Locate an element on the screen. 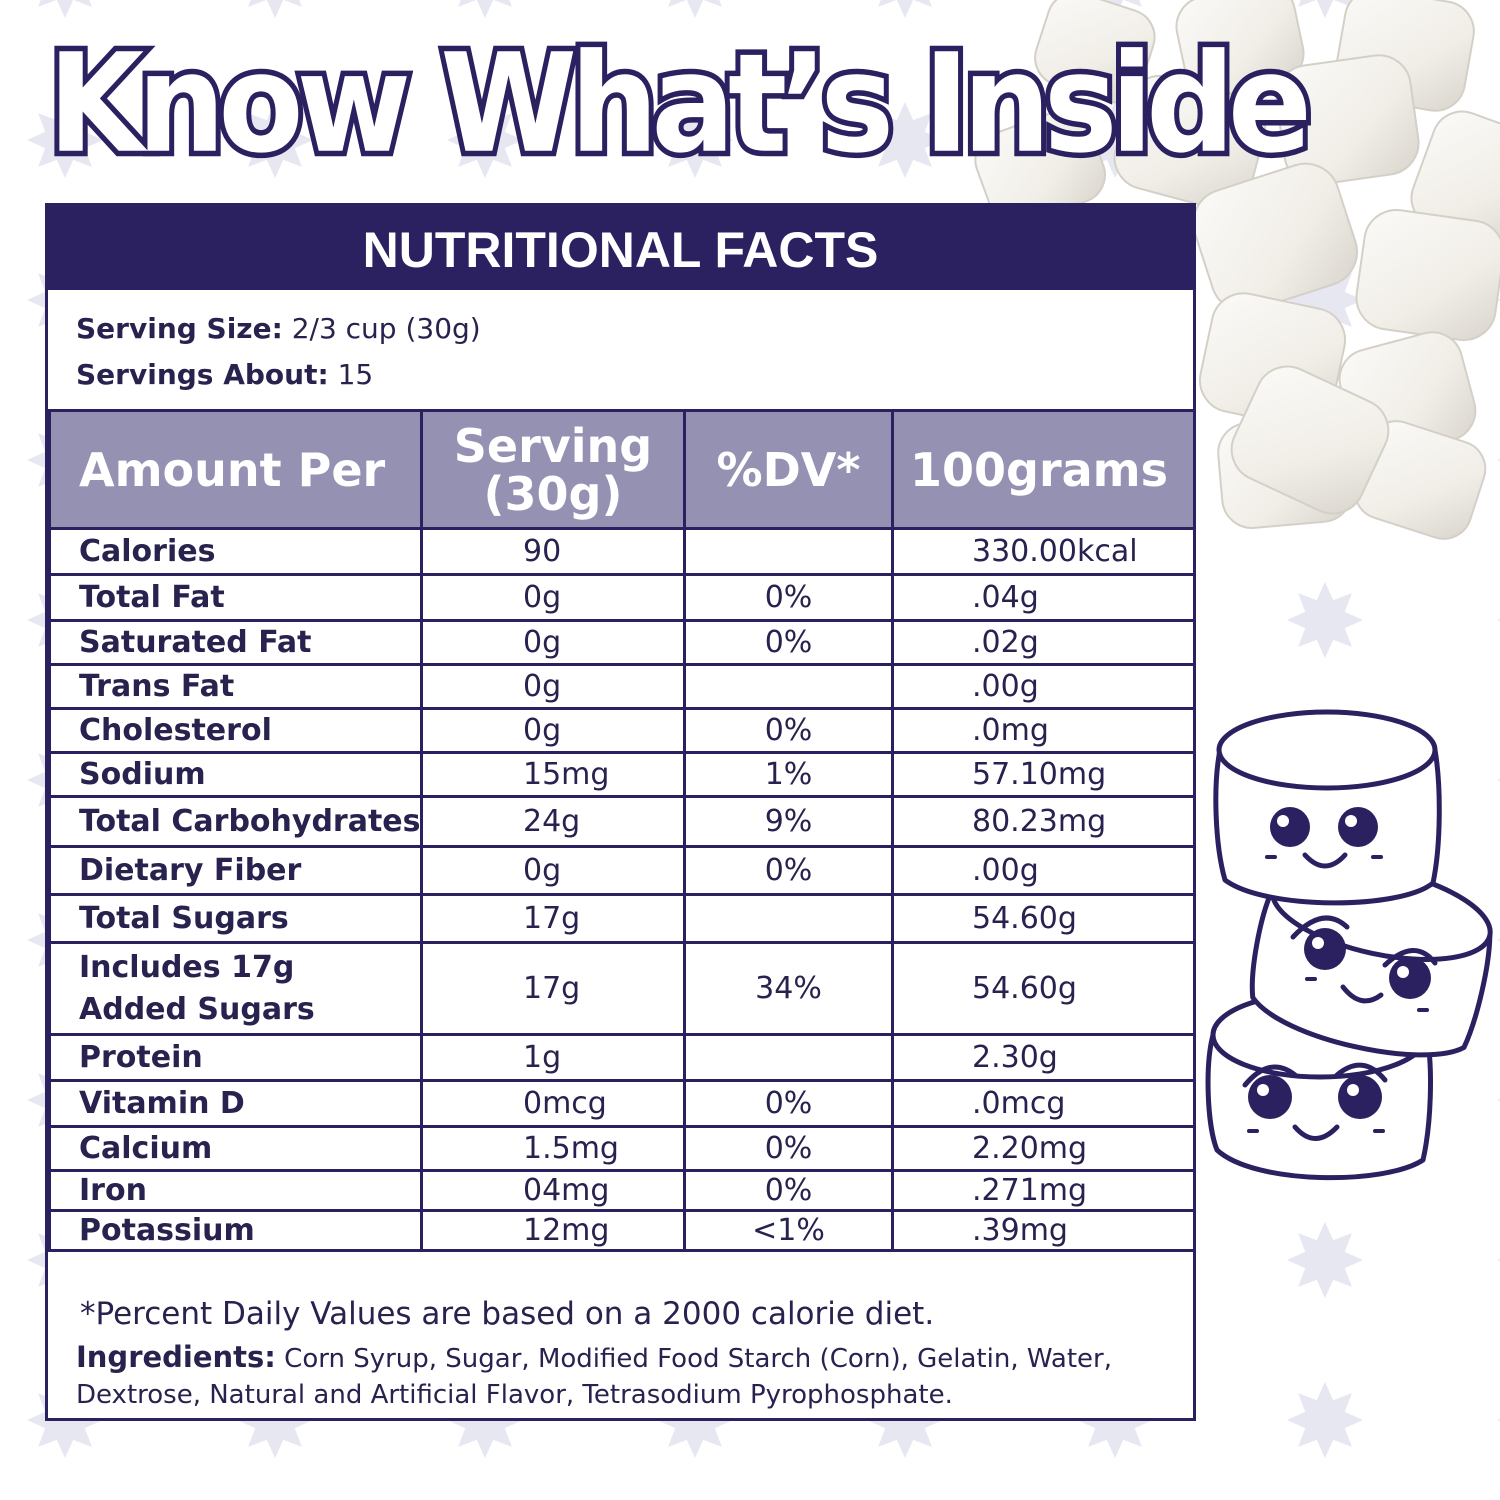  nutrient-label-line: Added Sugars is located at coordinates (197, 1009).